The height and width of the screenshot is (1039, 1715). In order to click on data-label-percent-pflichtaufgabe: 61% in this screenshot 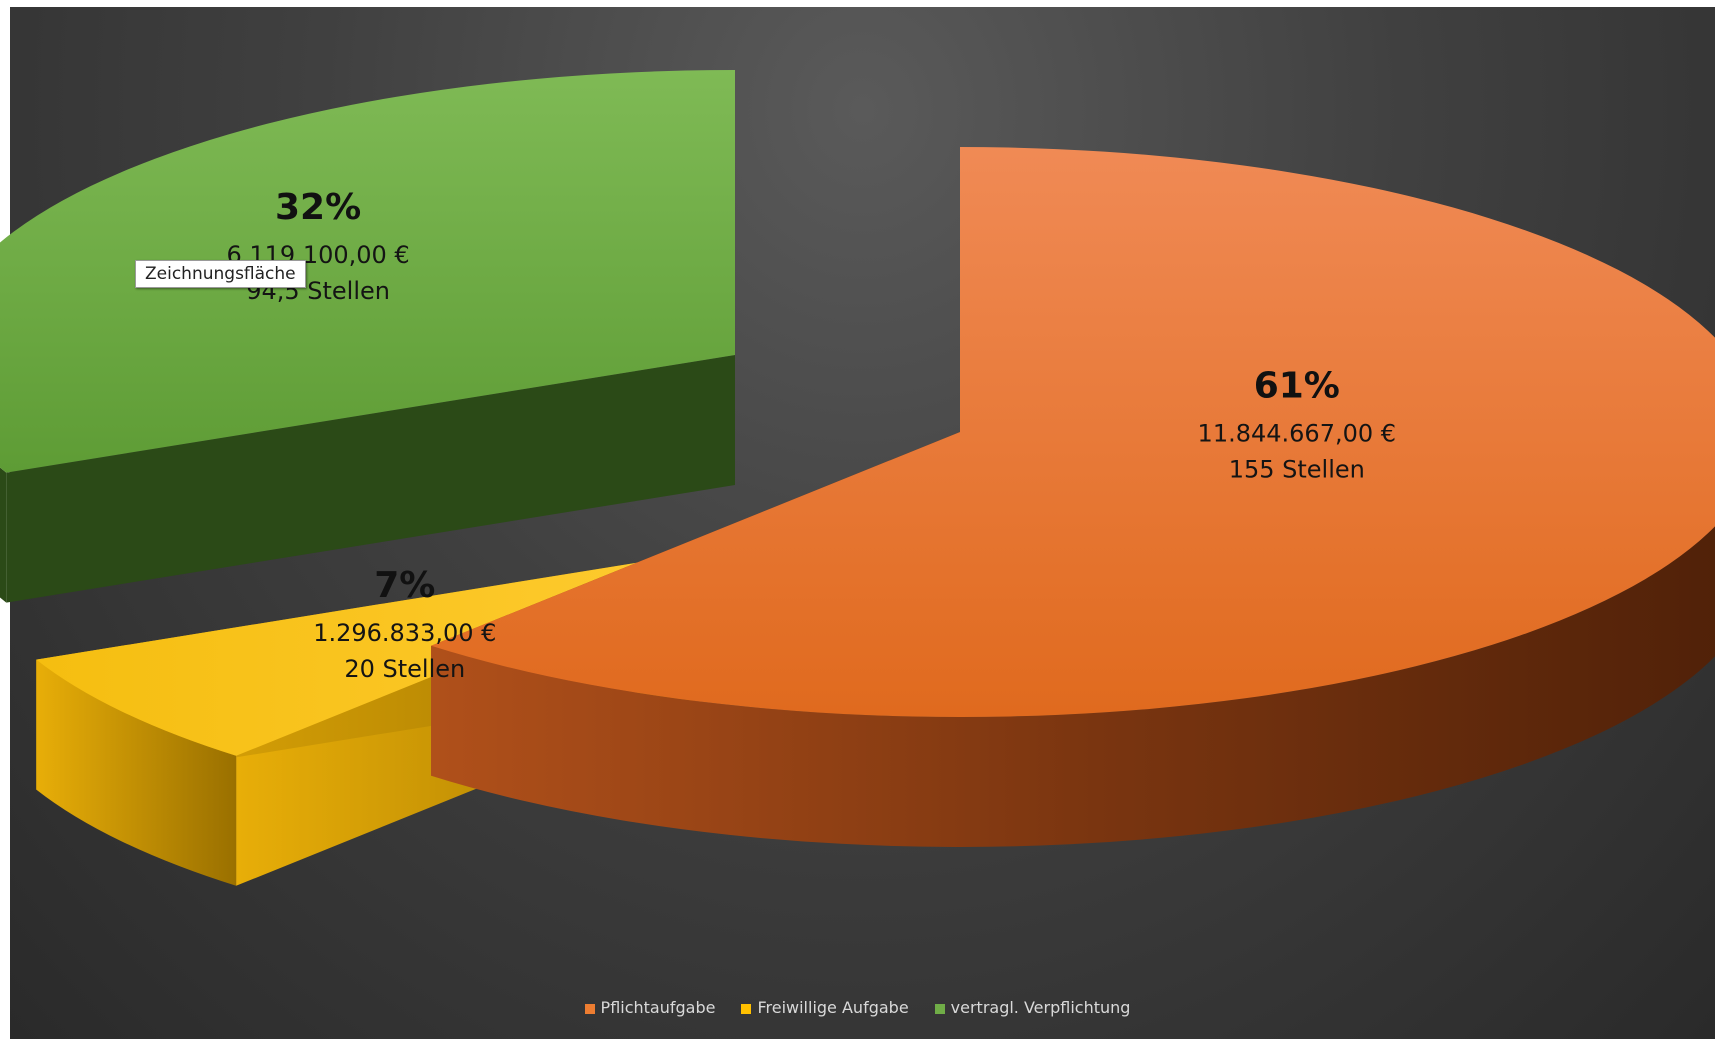, I will do `click(1297, 385)`.